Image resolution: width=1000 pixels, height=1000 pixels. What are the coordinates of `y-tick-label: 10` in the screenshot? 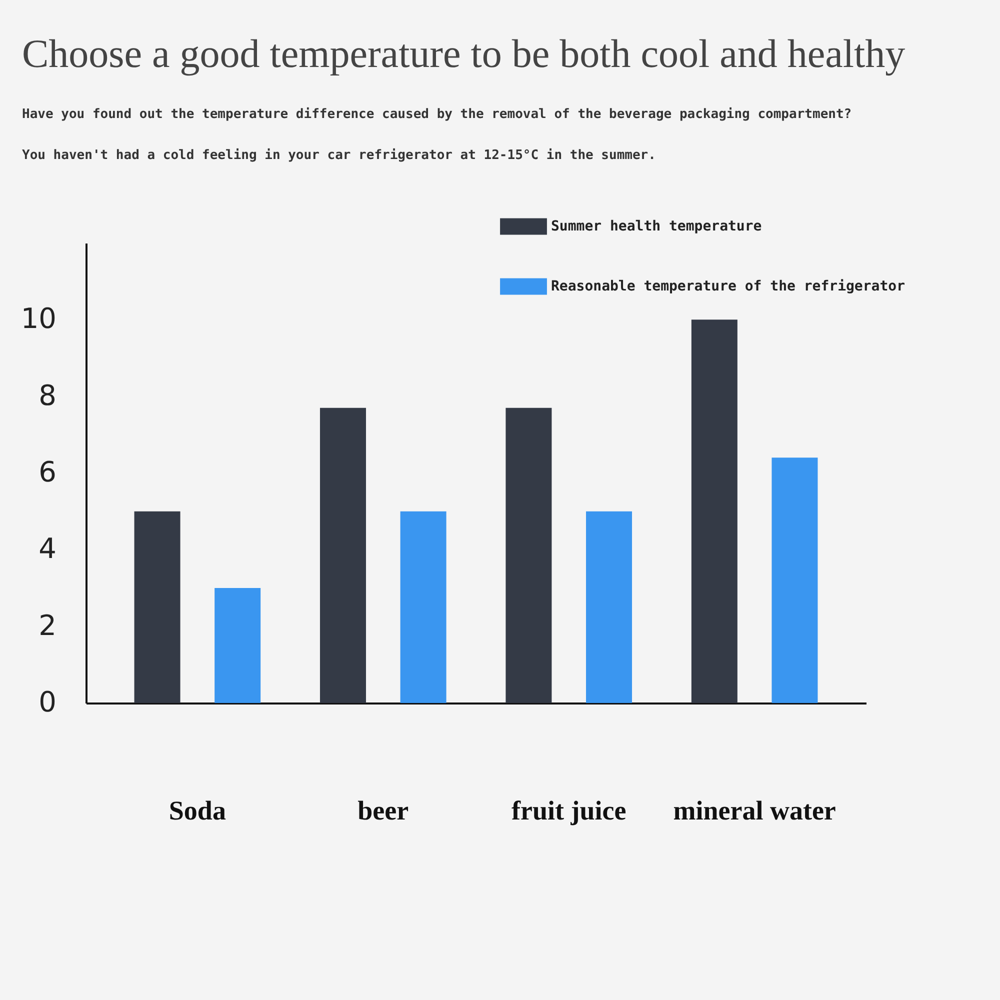 It's located at (38, 319).